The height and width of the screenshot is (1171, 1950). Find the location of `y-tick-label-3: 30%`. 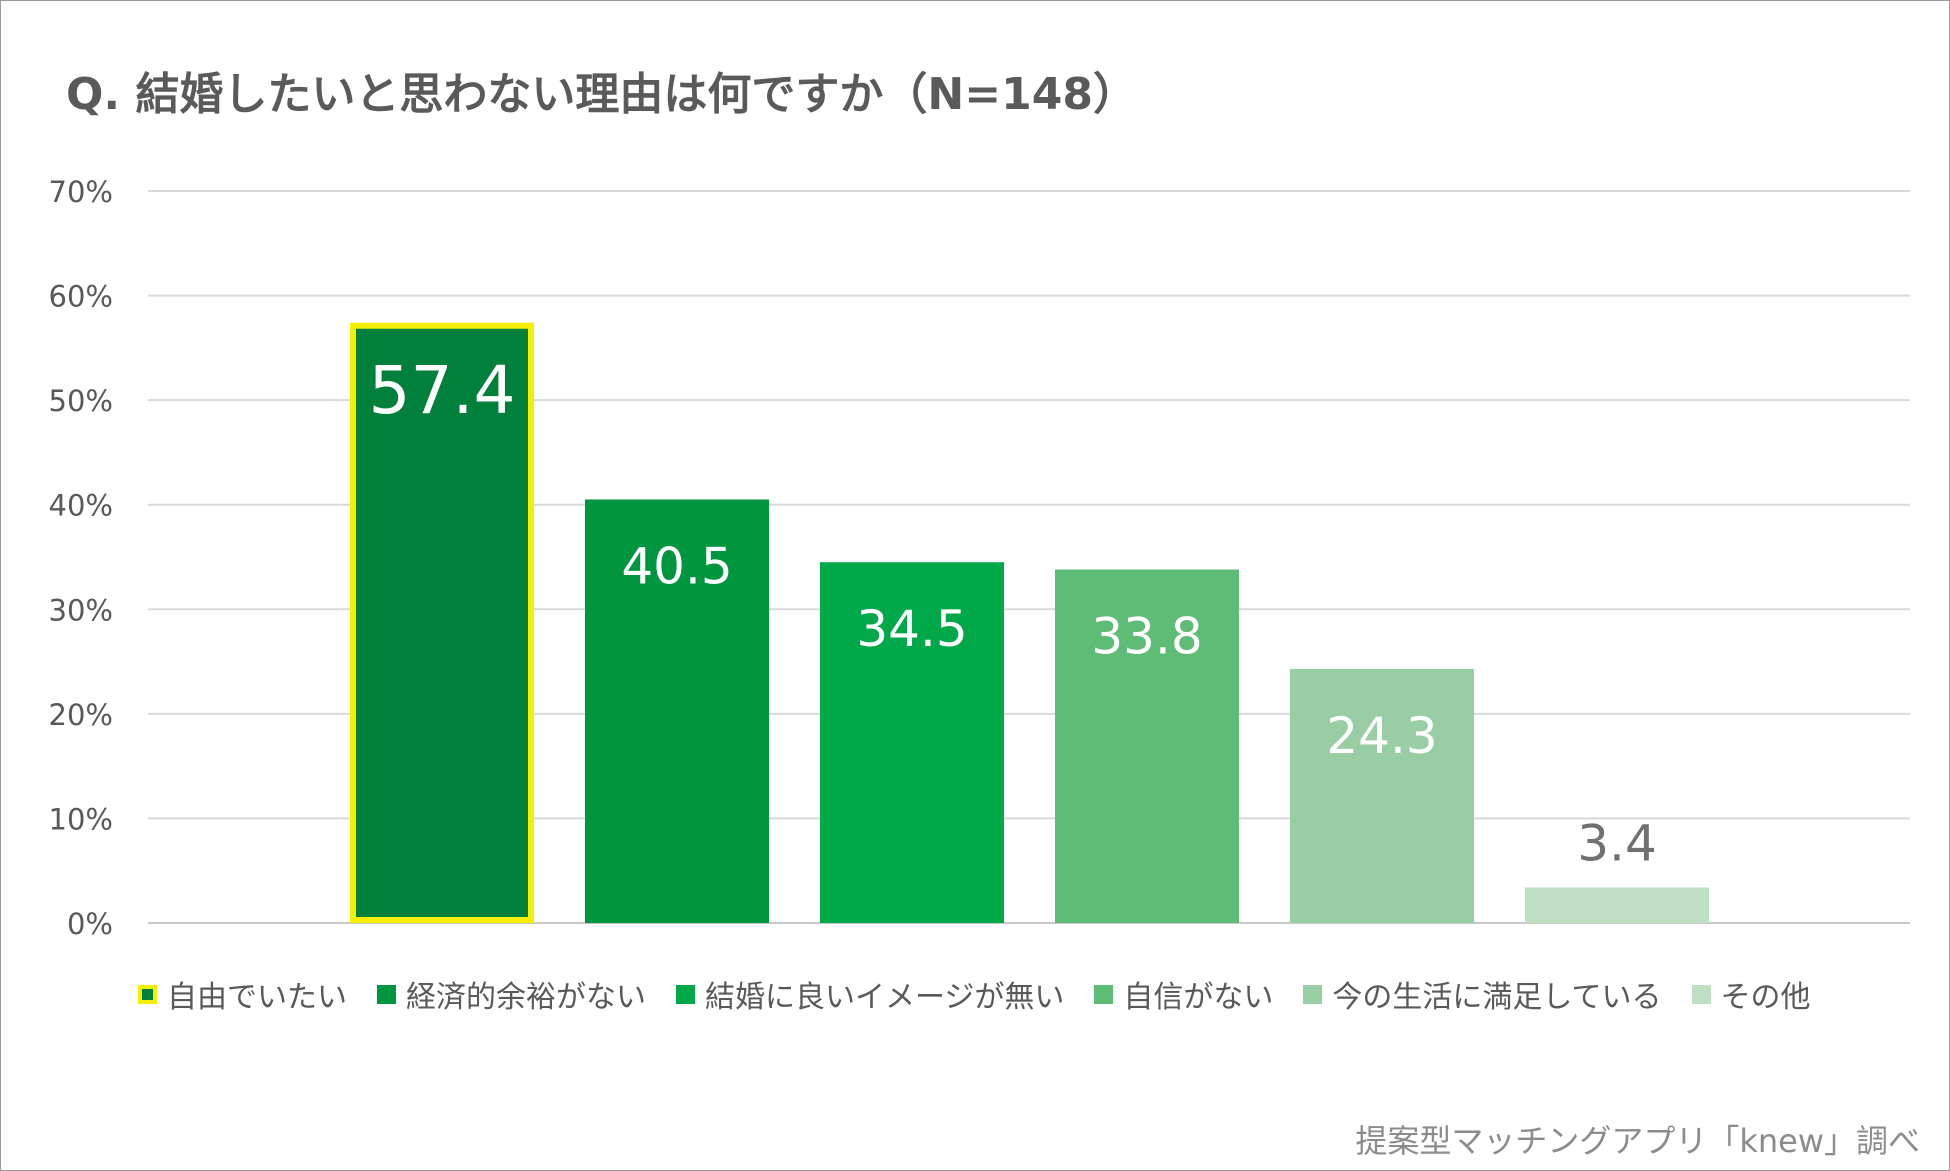

y-tick-label-3: 30% is located at coordinates (81, 610).